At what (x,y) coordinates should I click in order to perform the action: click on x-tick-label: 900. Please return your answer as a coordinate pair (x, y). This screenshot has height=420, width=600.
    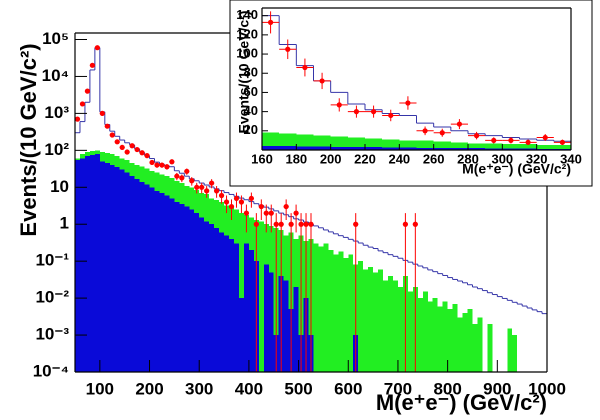
    Looking at the image, I should click on (497, 388).